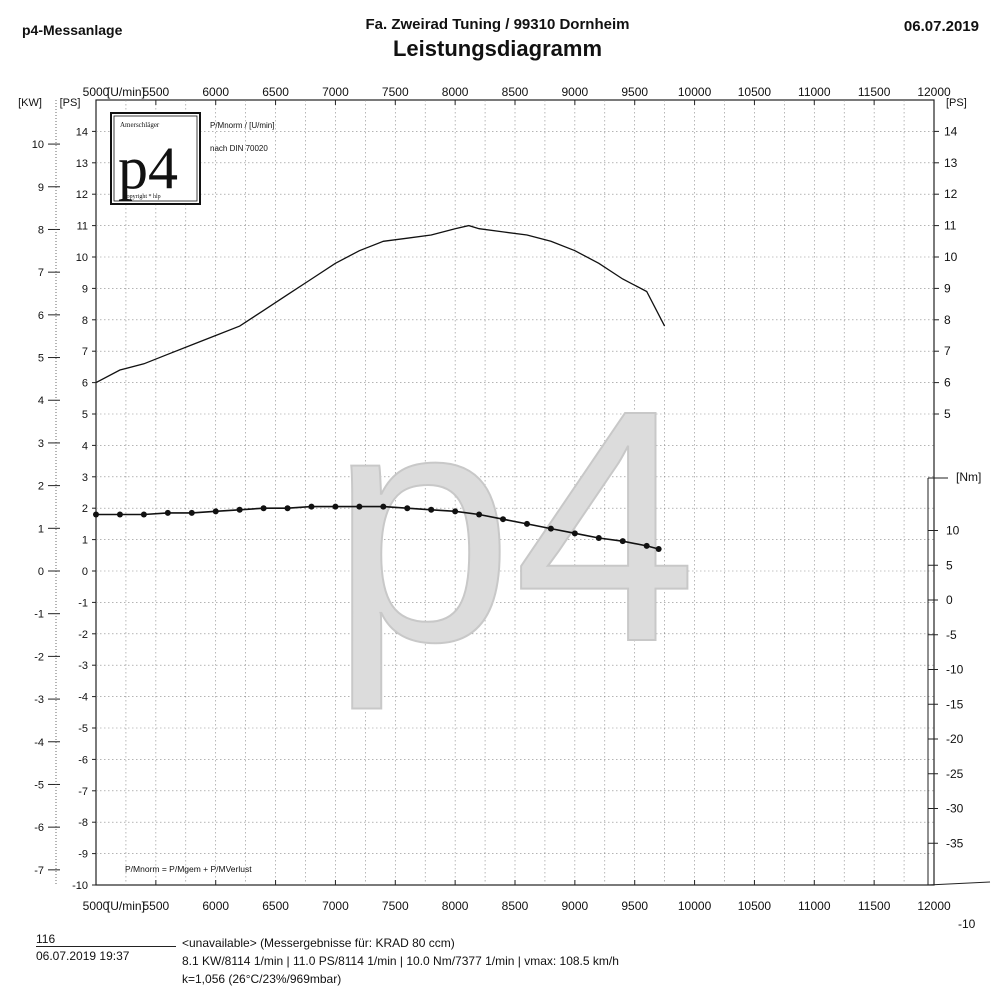  What do you see at coordinates (82, 164) in the screenshot?
I see `ps-tick-label-left: 13` at bounding box center [82, 164].